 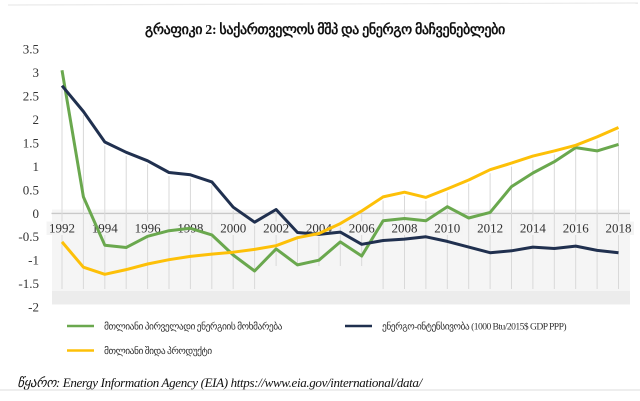 What do you see at coordinates (490, 228) in the screenshot?
I see `svg-text: 2012` at bounding box center [490, 228].